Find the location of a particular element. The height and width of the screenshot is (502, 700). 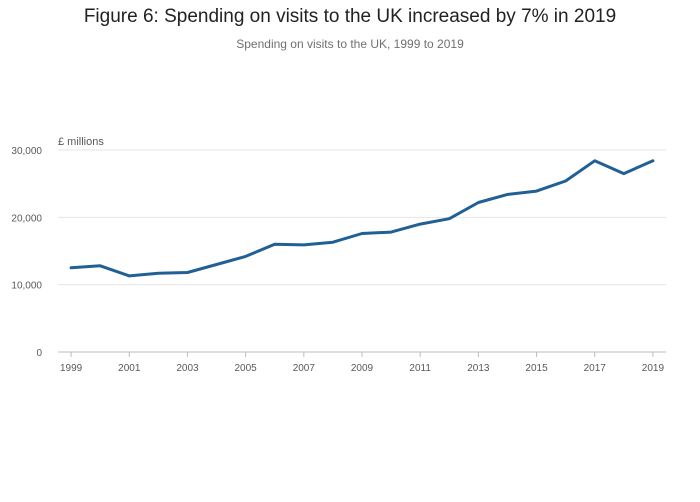

x-tick-label: 2013 is located at coordinates (478, 368).